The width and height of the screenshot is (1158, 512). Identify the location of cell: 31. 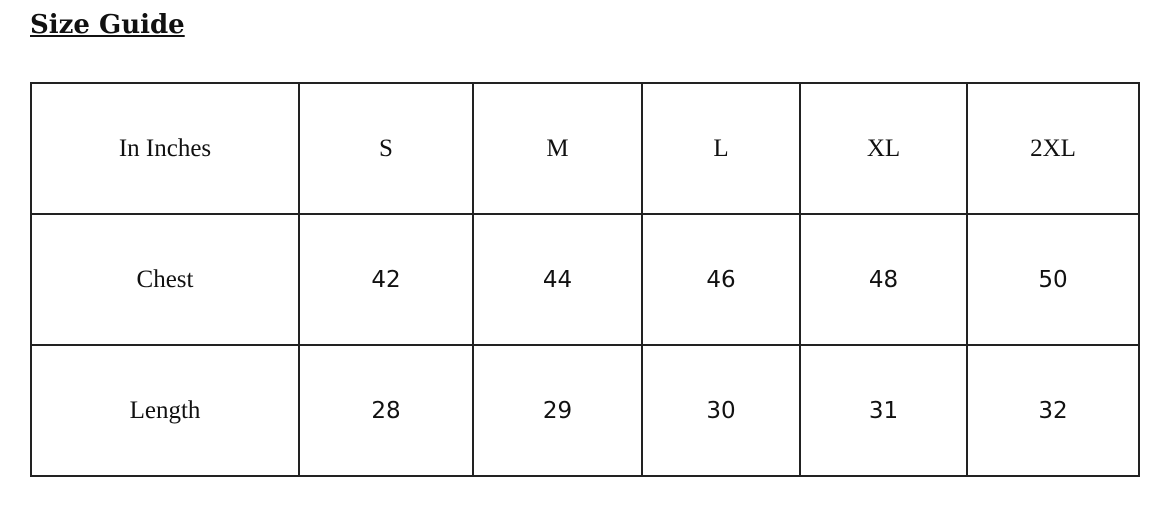
(883, 410).